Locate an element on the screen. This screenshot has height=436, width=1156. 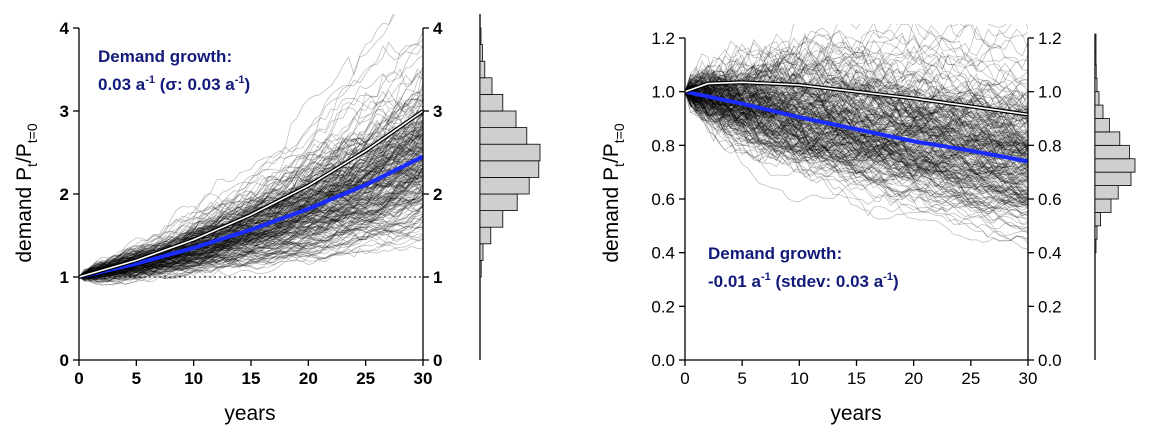
y-tick-label-left: 4 is located at coordinates (65, 28).